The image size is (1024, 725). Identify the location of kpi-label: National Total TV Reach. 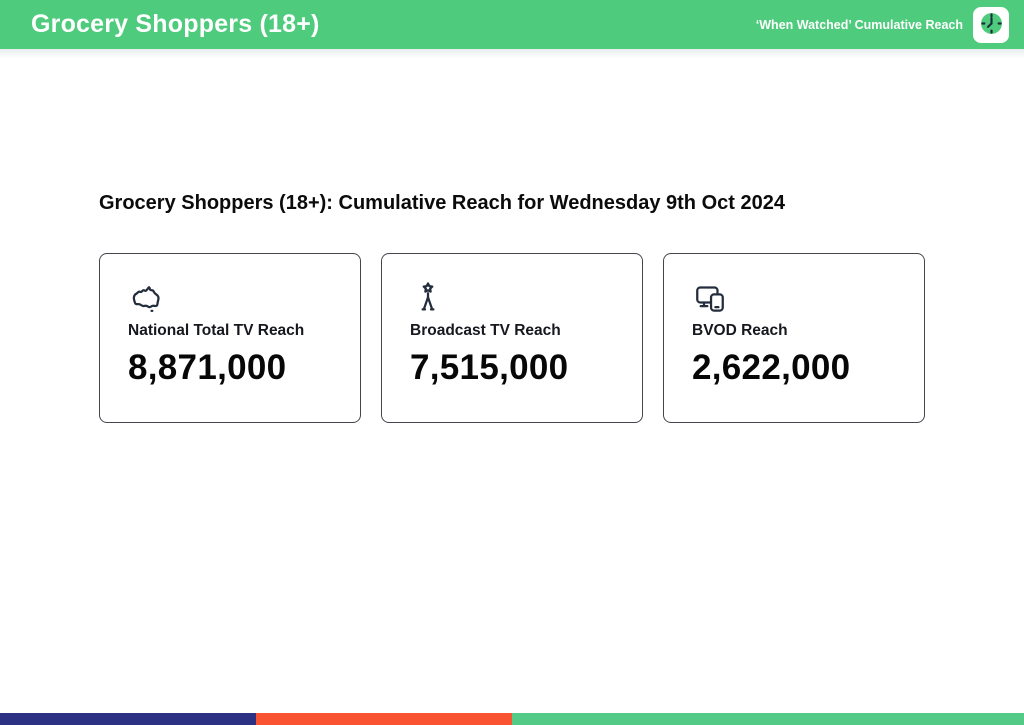
(216, 330).